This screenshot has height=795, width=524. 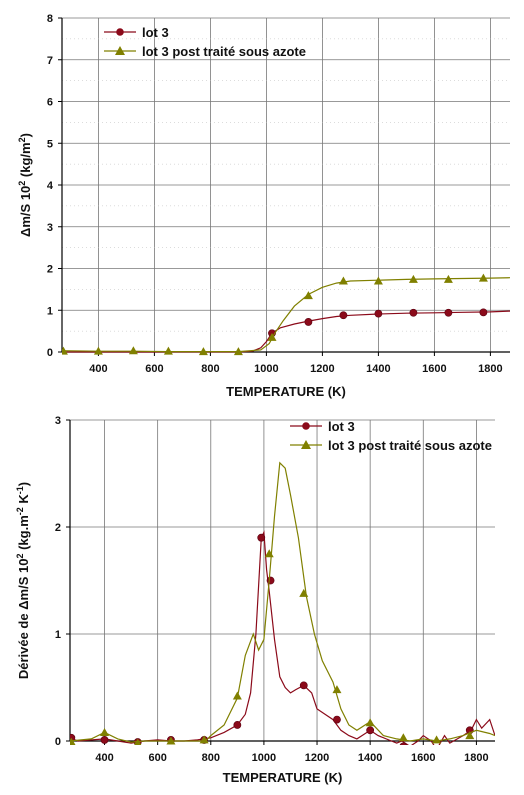 What do you see at coordinates (25, 161) in the screenshot?
I see `y-axis-title-part: (kg/m` at bounding box center [25, 161].